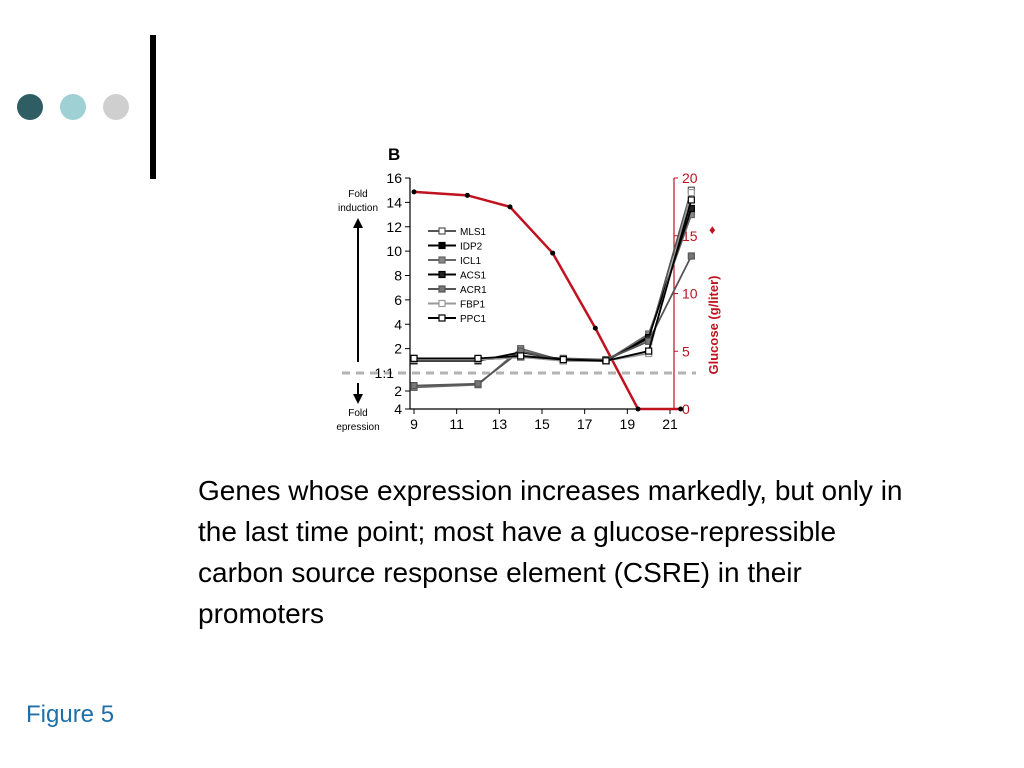 This screenshot has height=768, width=1024. I want to click on fold-repression-arrowhead, so click(358, 399).